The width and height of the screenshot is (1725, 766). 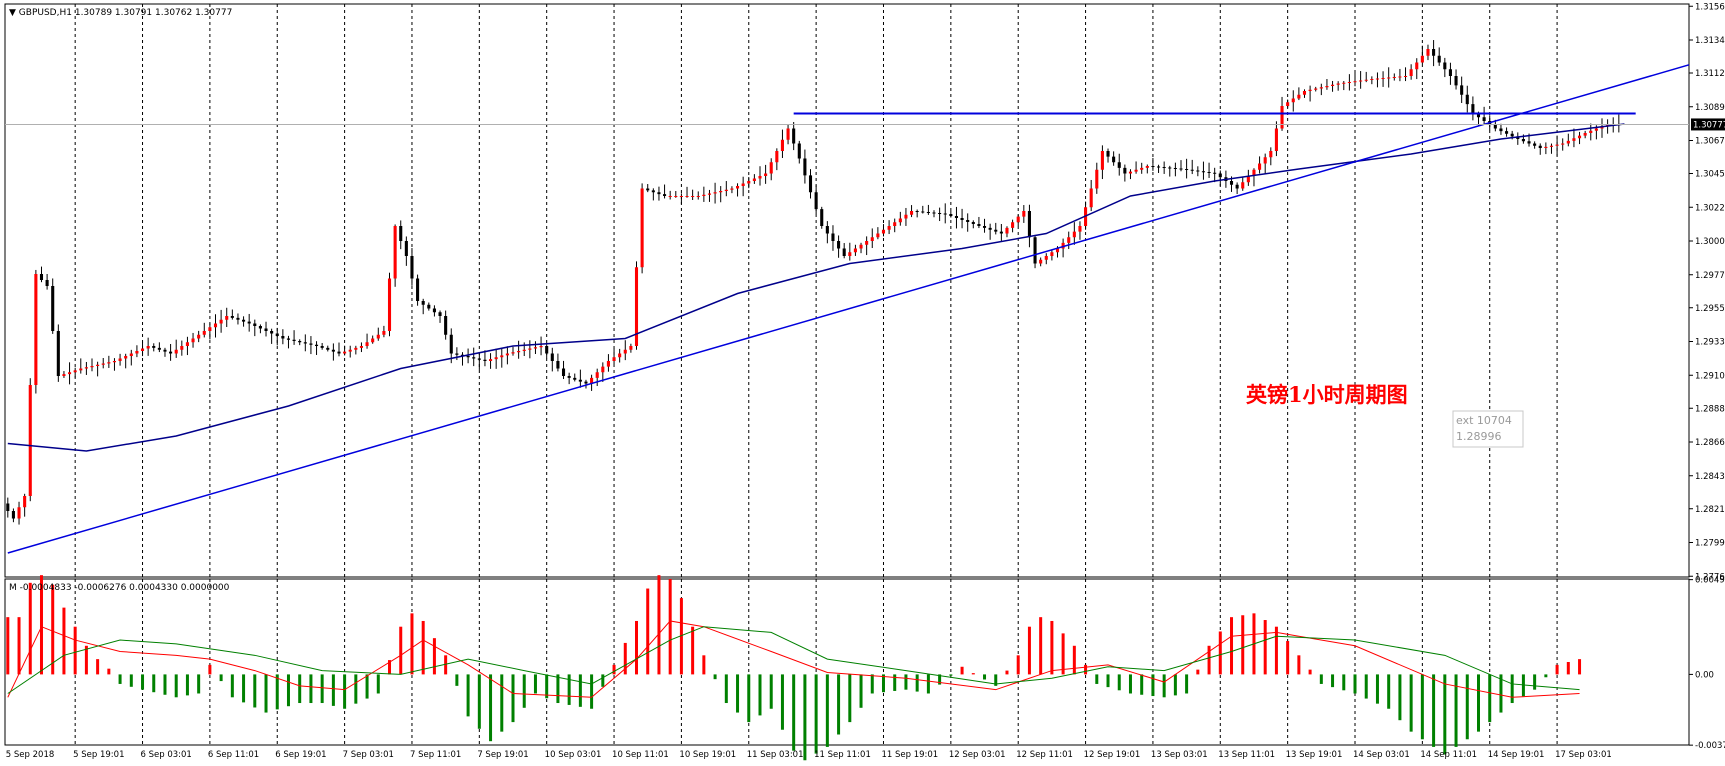 What do you see at coordinates (1710, 477) in the screenshot?
I see `y-tick-label: 1.28435` at bounding box center [1710, 477].